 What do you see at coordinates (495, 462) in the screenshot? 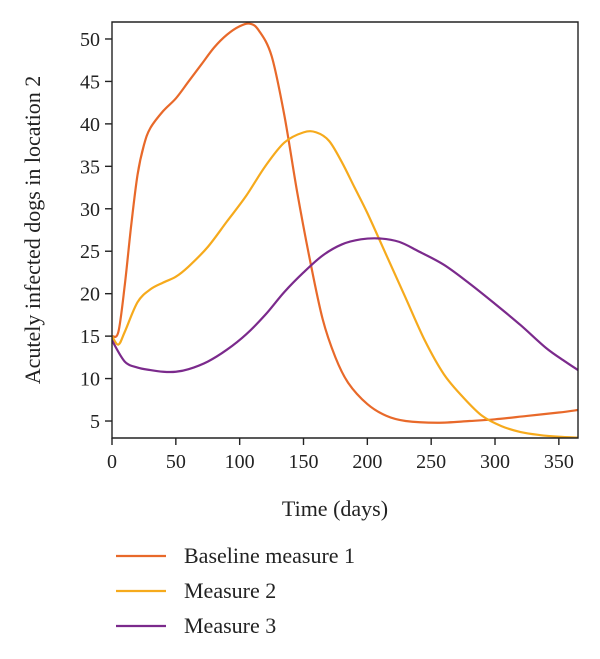
I see `x-tick-label: 300` at bounding box center [495, 462].